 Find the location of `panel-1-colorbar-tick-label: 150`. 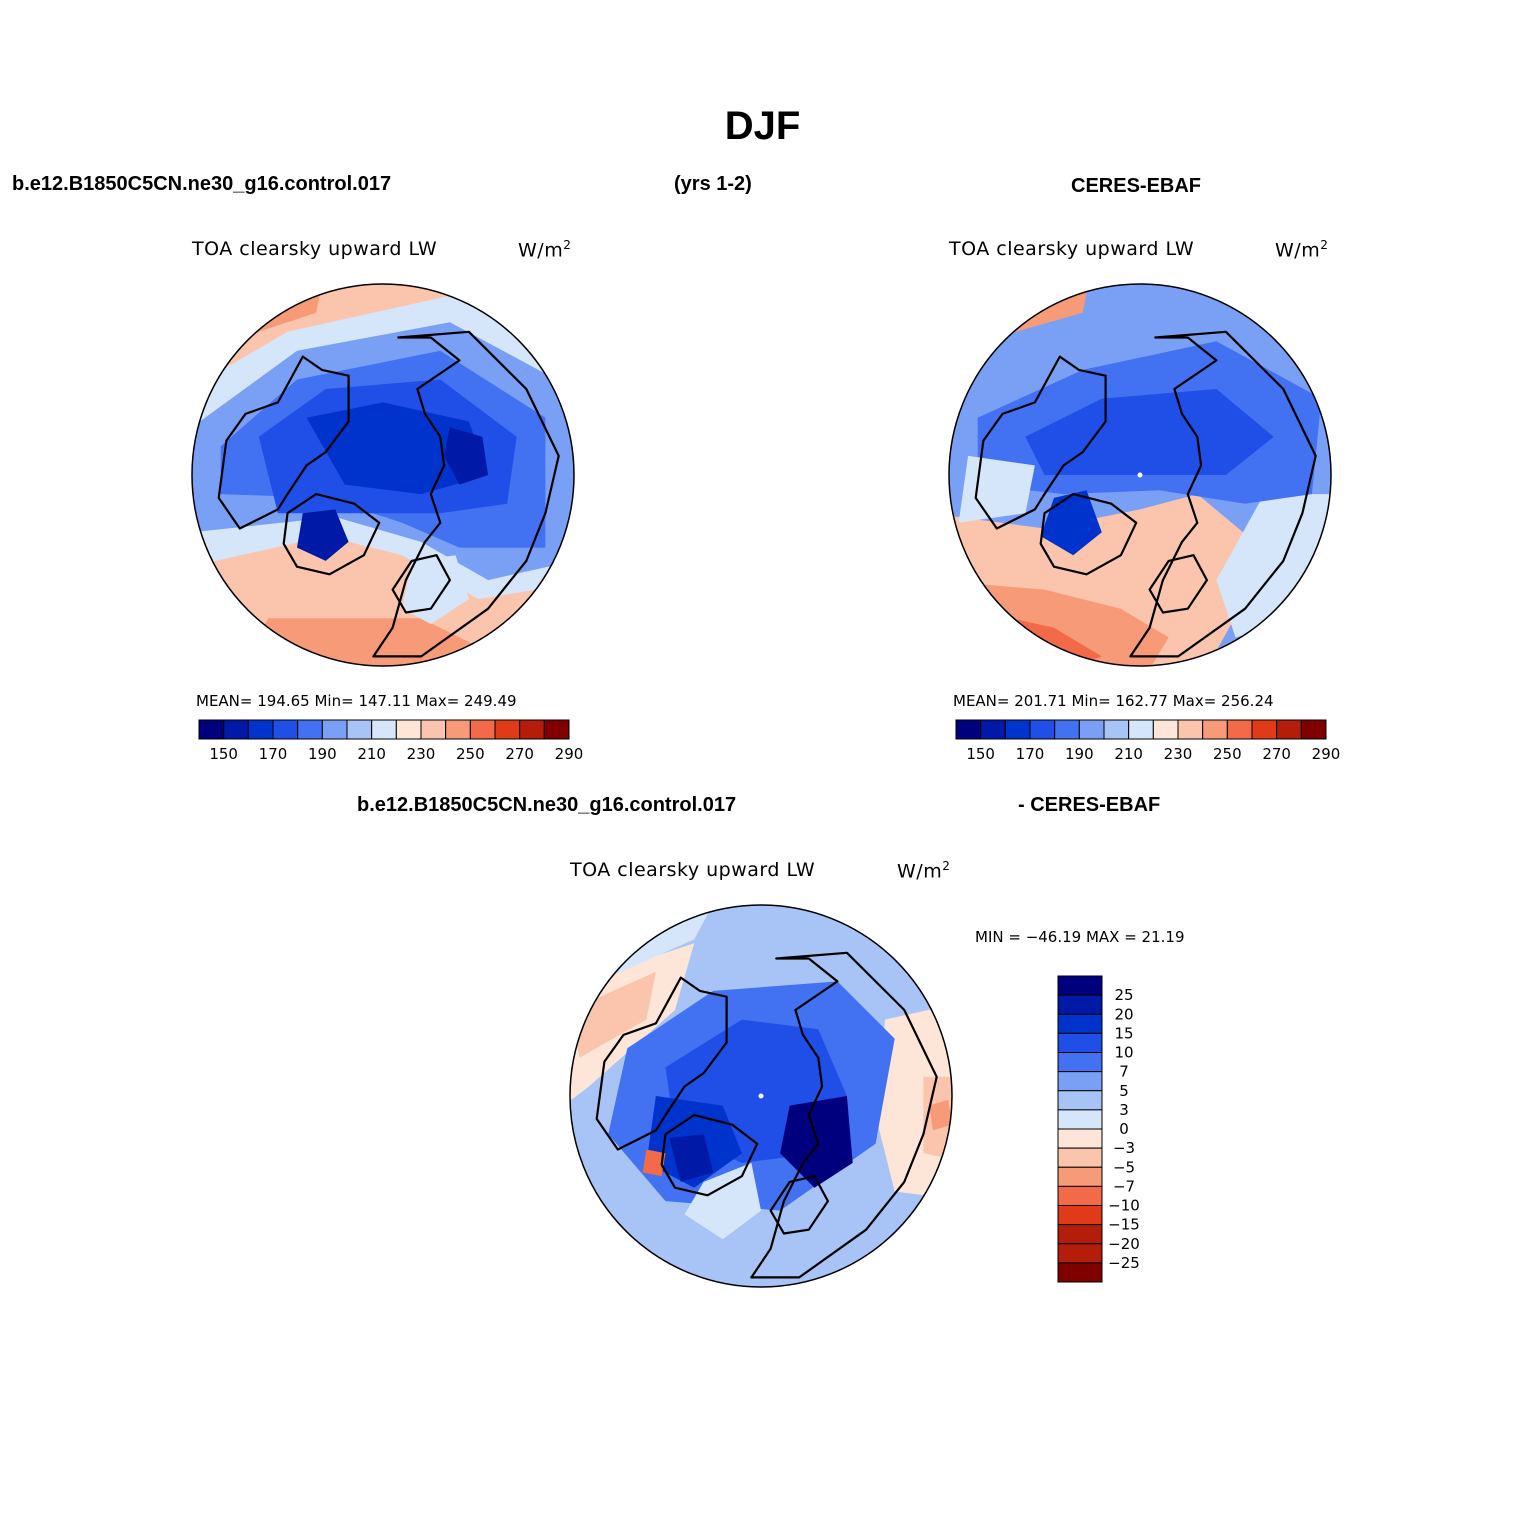

panel-1-colorbar-tick-label: 150 is located at coordinates (223, 754).